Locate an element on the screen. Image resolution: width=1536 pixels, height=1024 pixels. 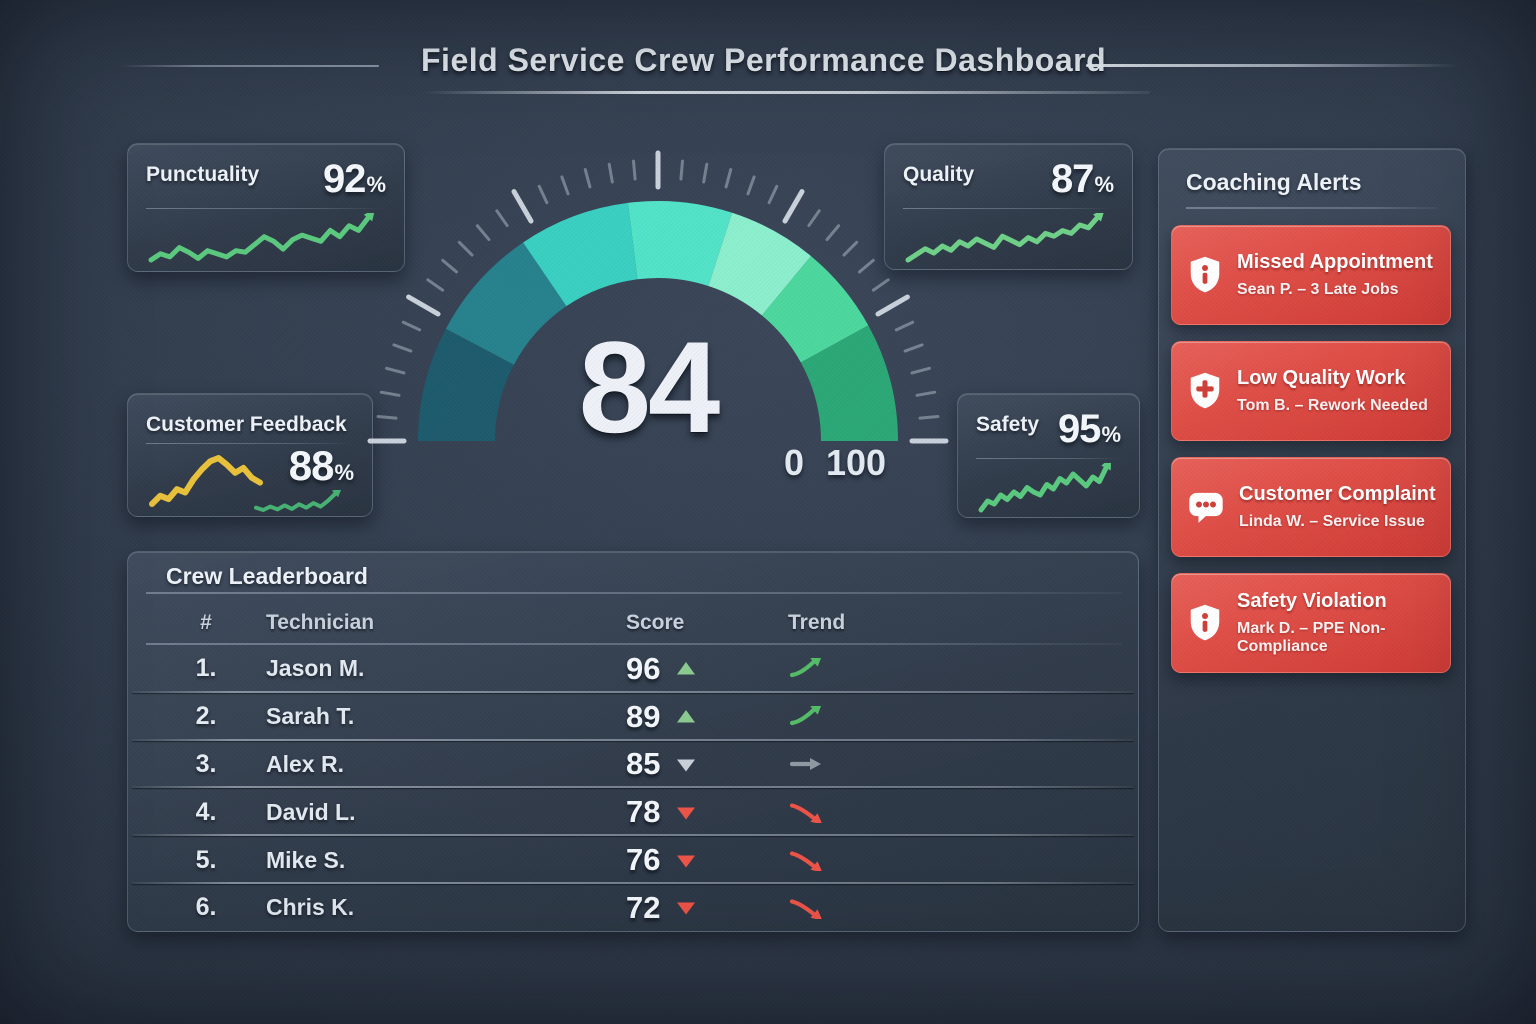
trend-flat-icon is located at coordinates (805, 764).